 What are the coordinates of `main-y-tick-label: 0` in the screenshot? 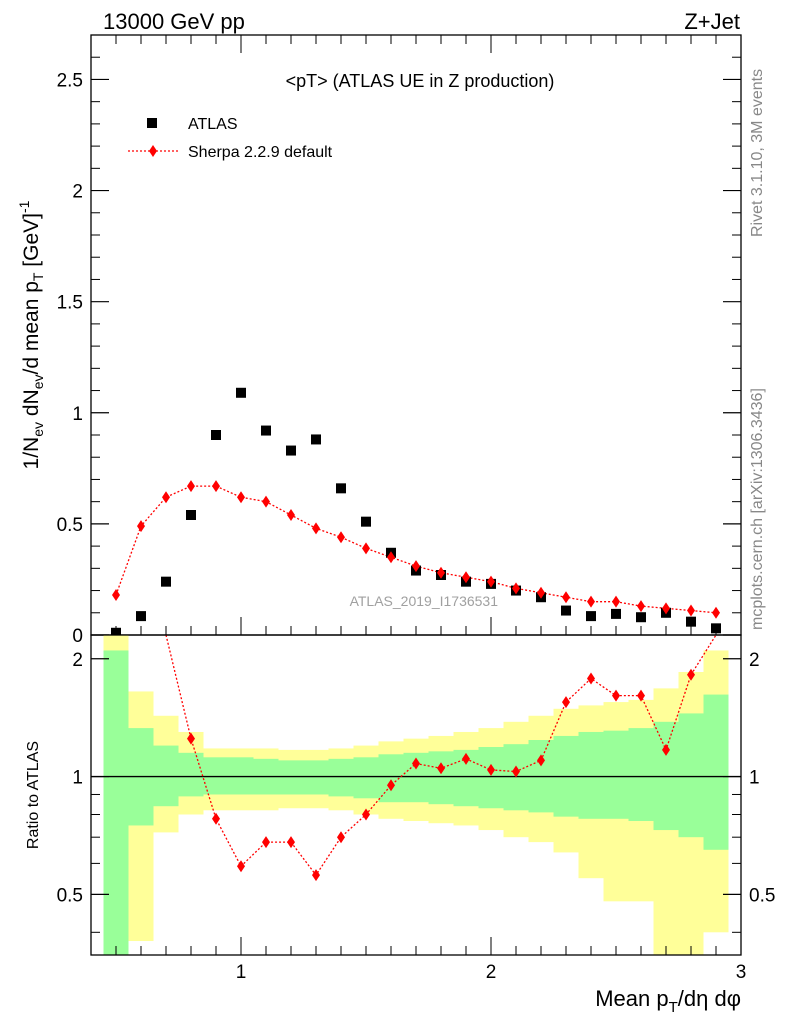 It's located at (77, 636).